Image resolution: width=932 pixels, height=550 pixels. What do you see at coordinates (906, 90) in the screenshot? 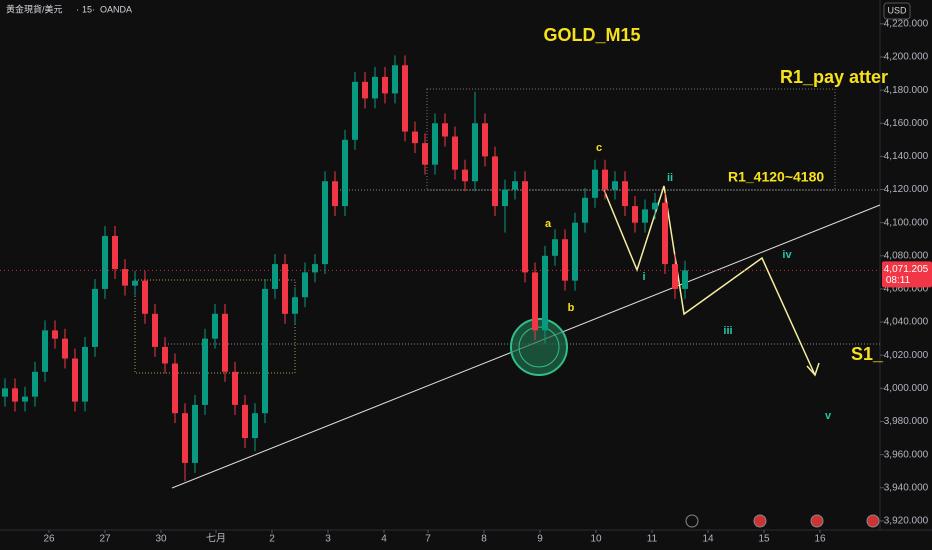
I see `y-tick-label: 4,180.000` at bounding box center [906, 90].